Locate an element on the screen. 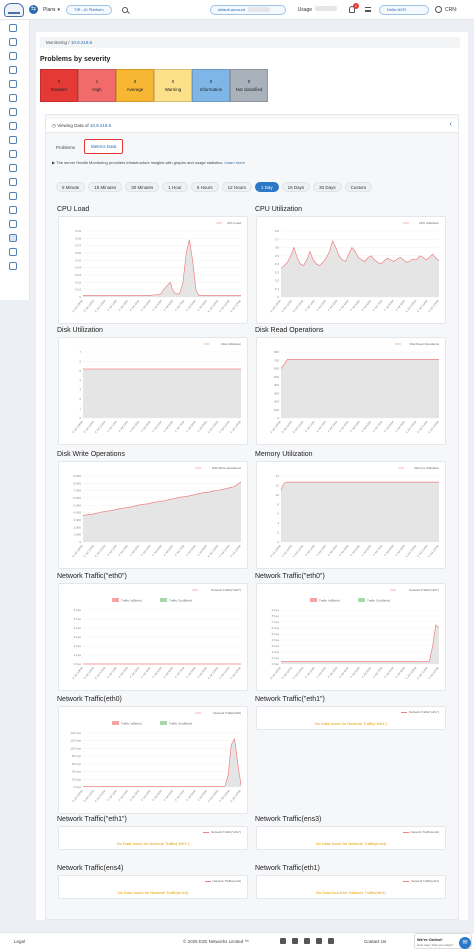 The image size is (474, 950). cdn-icon is located at coordinates (13, 182).